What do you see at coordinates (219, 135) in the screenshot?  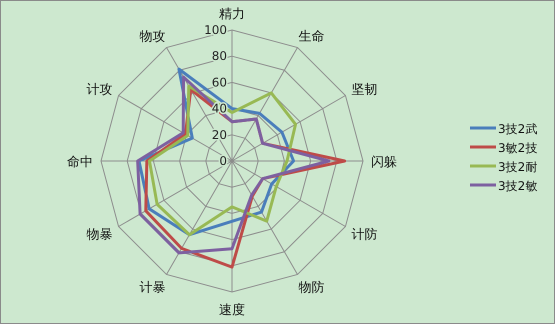 I see `y-tick-label: 20` at bounding box center [219, 135].